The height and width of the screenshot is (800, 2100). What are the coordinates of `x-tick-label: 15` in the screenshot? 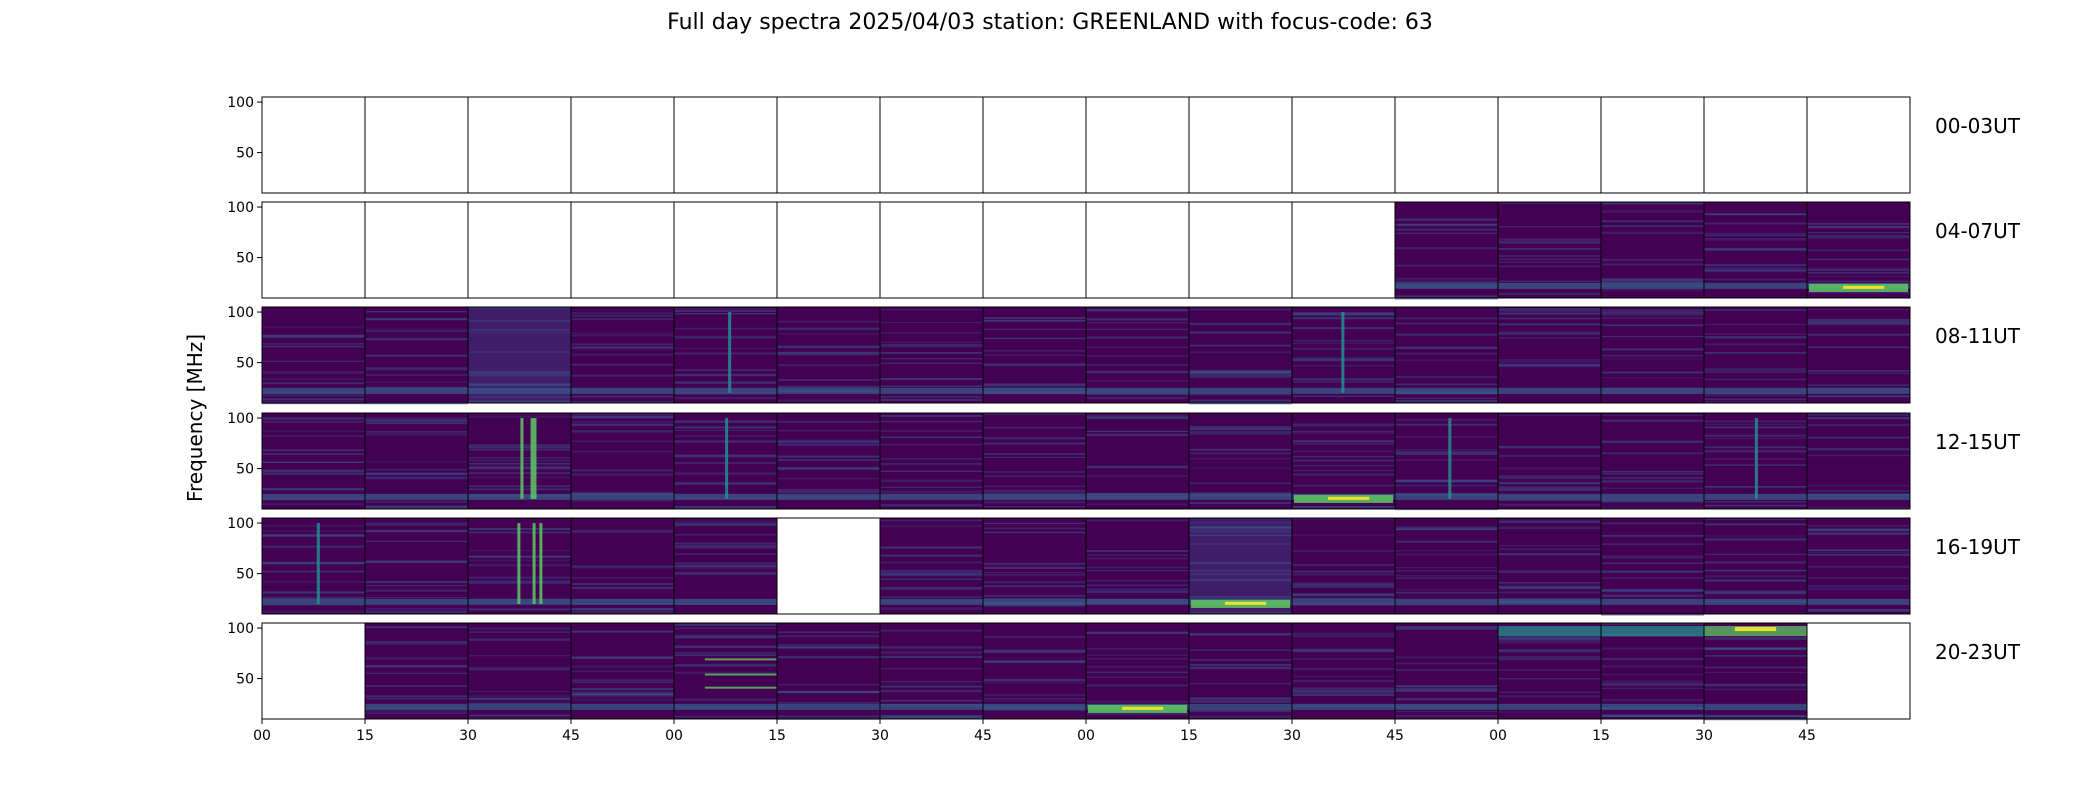 It's located at (777, 736).